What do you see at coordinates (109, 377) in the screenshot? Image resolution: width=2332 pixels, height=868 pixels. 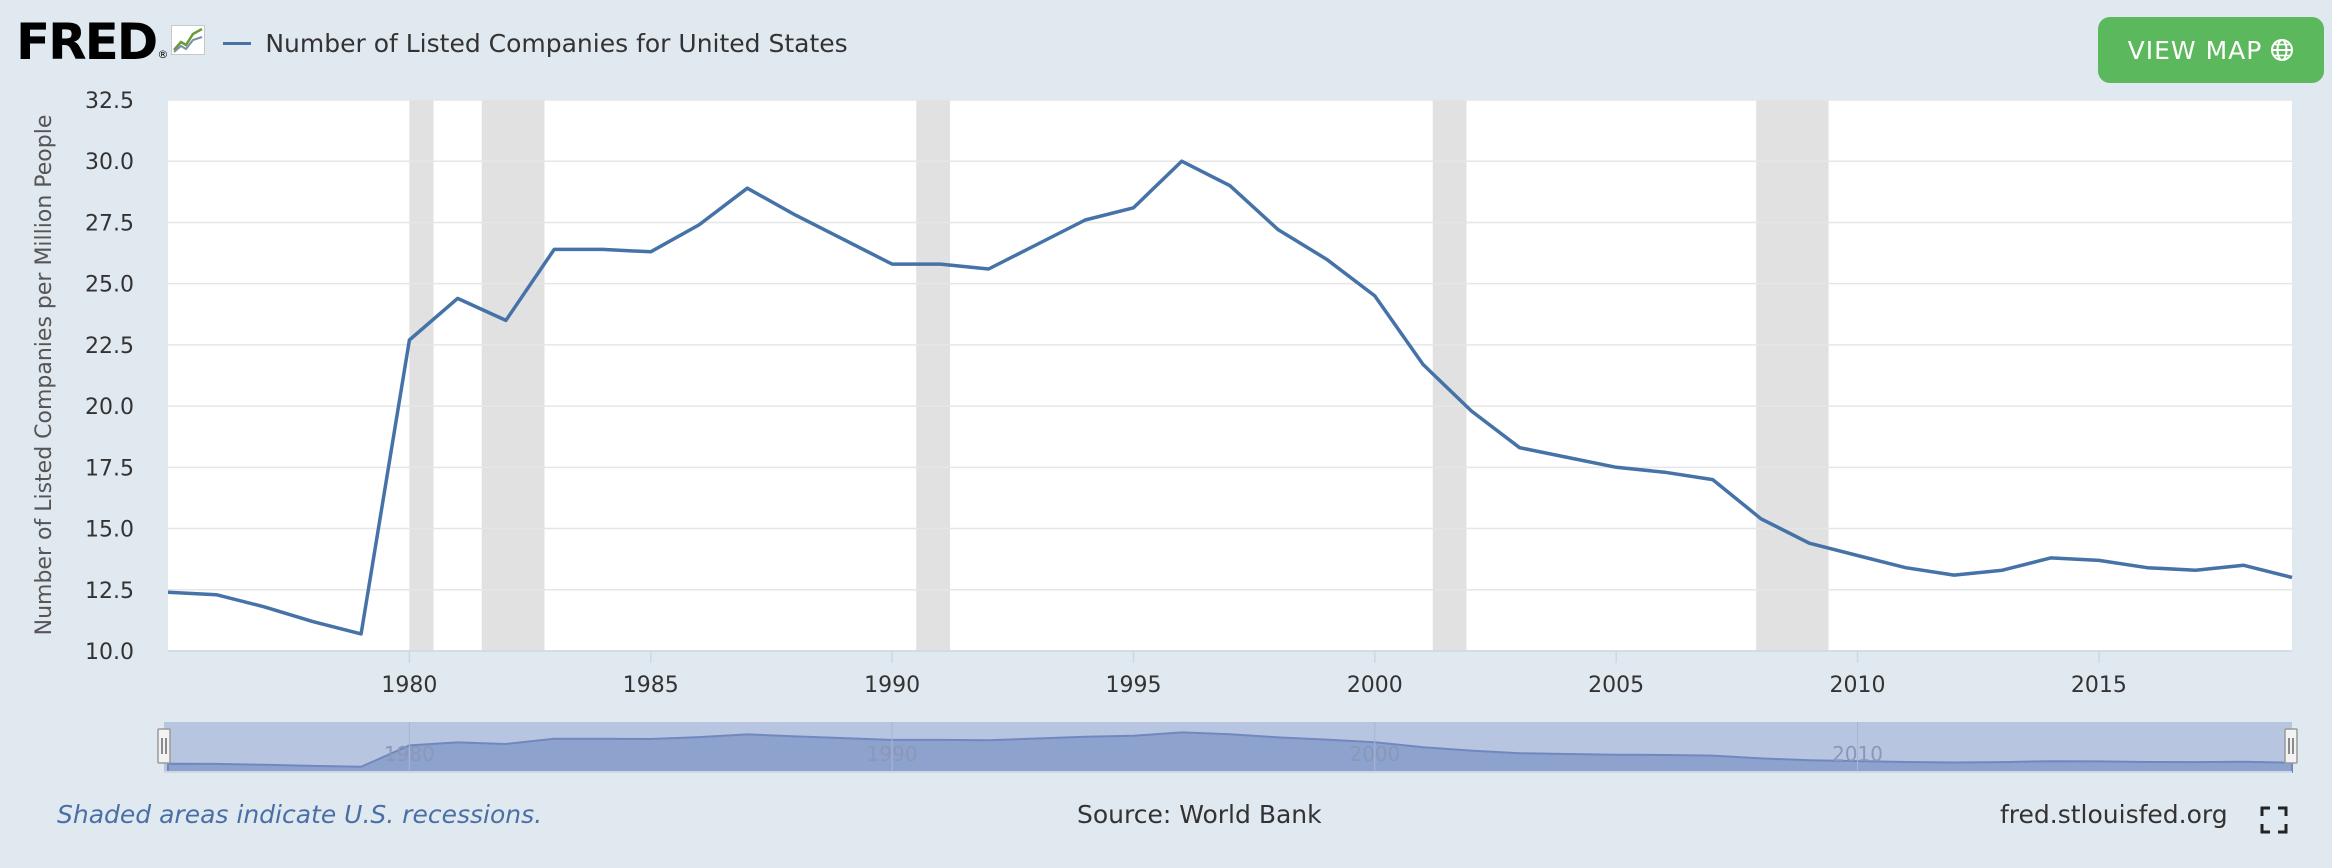 I see `y-axis-ticks: 10.0 12.5 15.0 17.5 20.0 22.5 25.0 27.5 30.0 32.5` at bounding box center [109, 377].